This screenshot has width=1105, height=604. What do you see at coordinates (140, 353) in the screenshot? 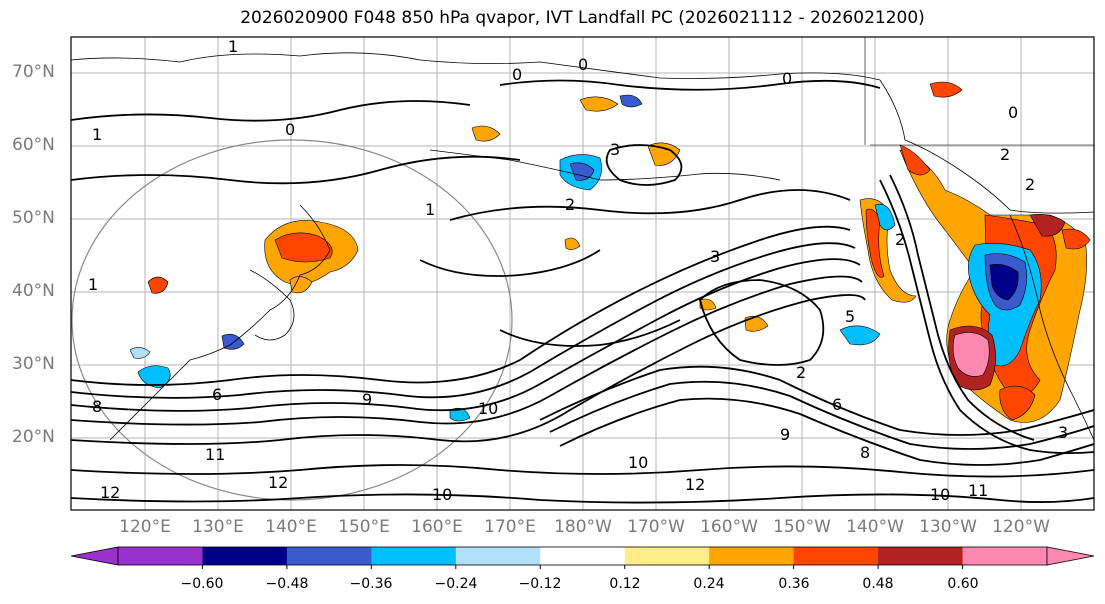
I see `patch-china-light` at bounding box center [140, 353].